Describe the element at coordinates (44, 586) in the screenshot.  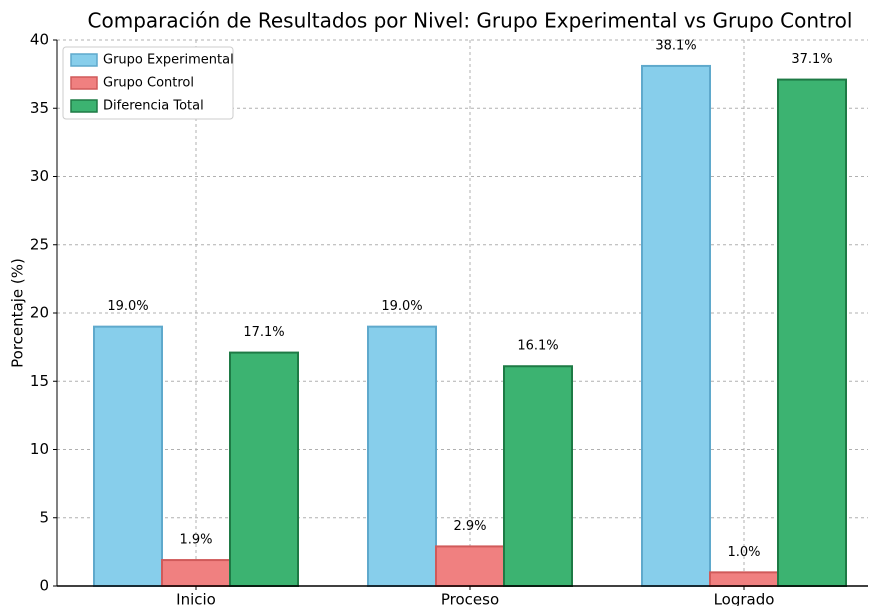
I see `y-tick-label: 0` at that location.